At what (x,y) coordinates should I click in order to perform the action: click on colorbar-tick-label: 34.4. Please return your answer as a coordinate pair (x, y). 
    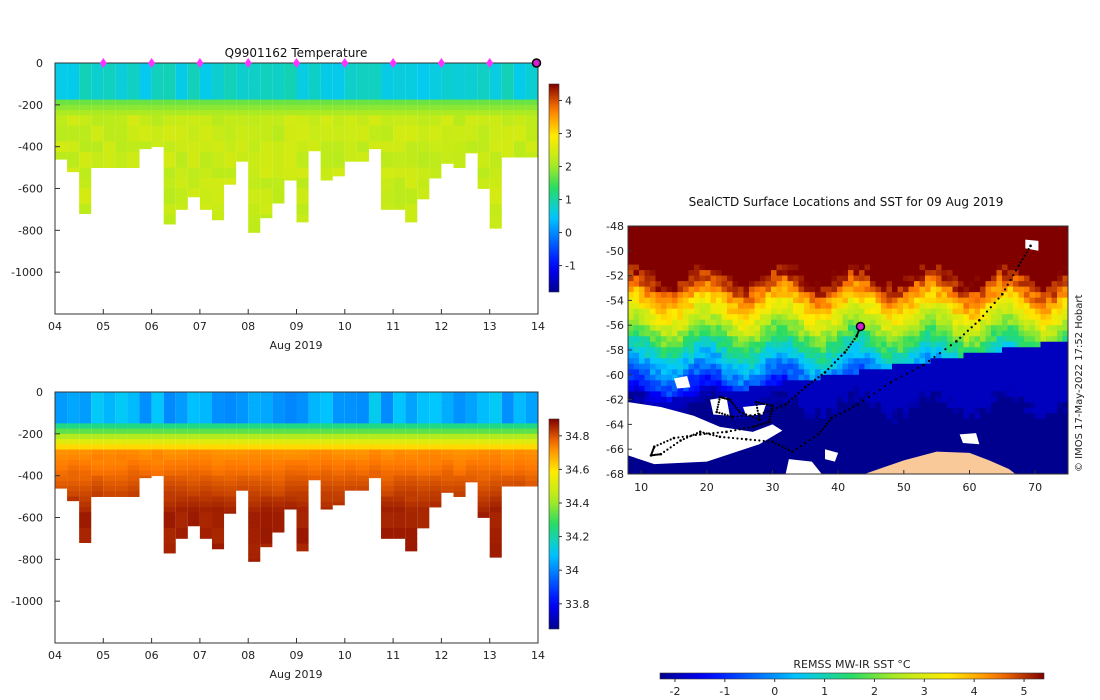
    Looking at the image, I should click on (577, 503).